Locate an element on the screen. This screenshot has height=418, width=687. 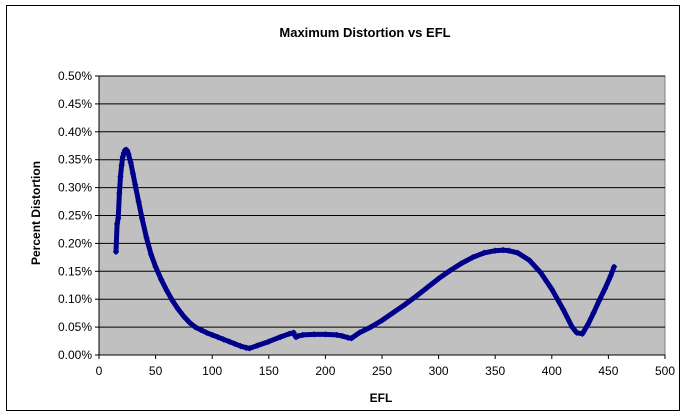
y-tick-label: 0.35% is located at coordinates (75, 160).